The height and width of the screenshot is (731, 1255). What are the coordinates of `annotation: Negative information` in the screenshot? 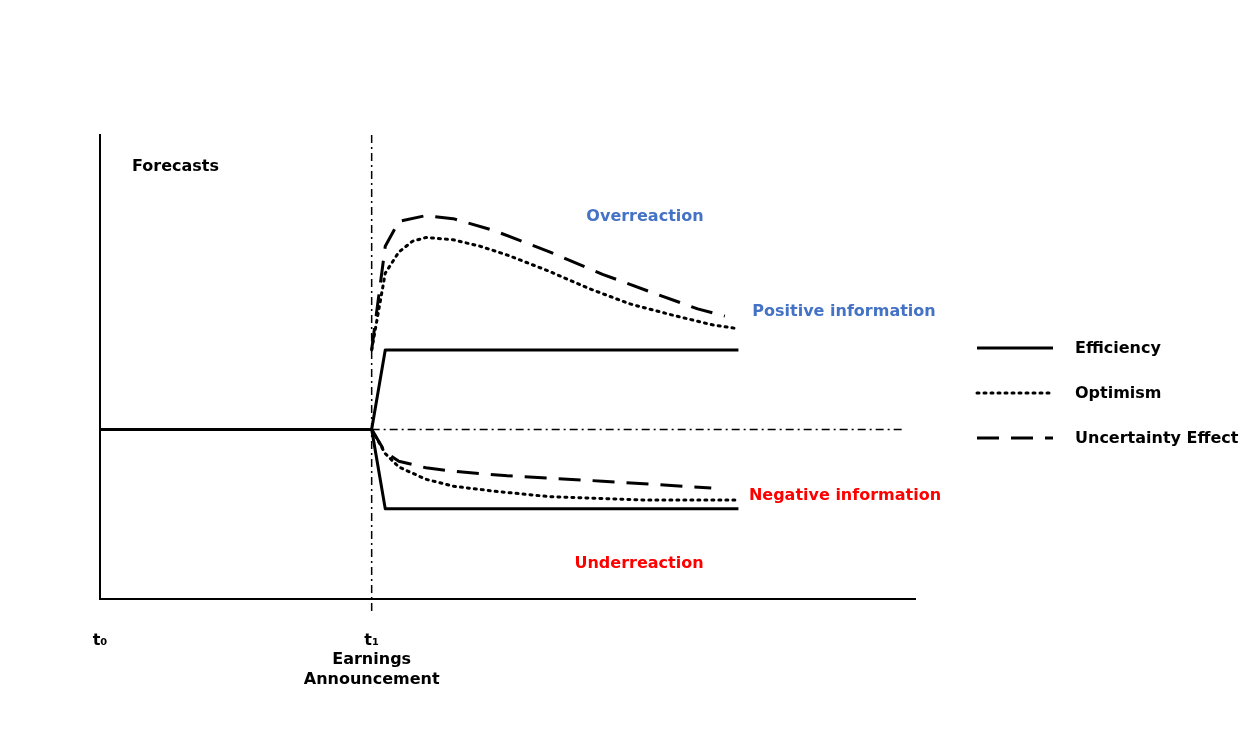 It's located at (845, 495).